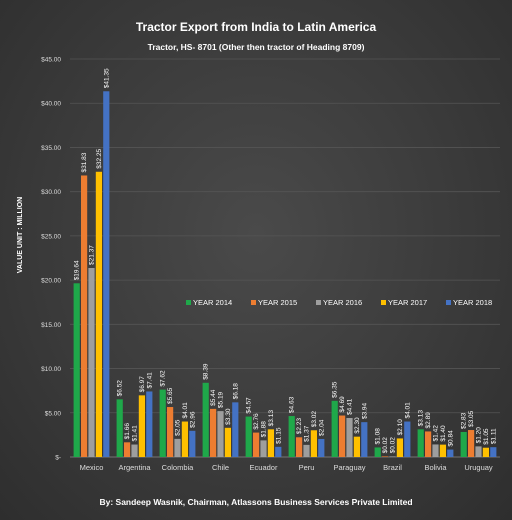 This screenshot has width=512, height=520. What do you see at coordinates (443, 433) in the screenshot?
I see `data-label: $1.40` at bounding box center [443, 433].